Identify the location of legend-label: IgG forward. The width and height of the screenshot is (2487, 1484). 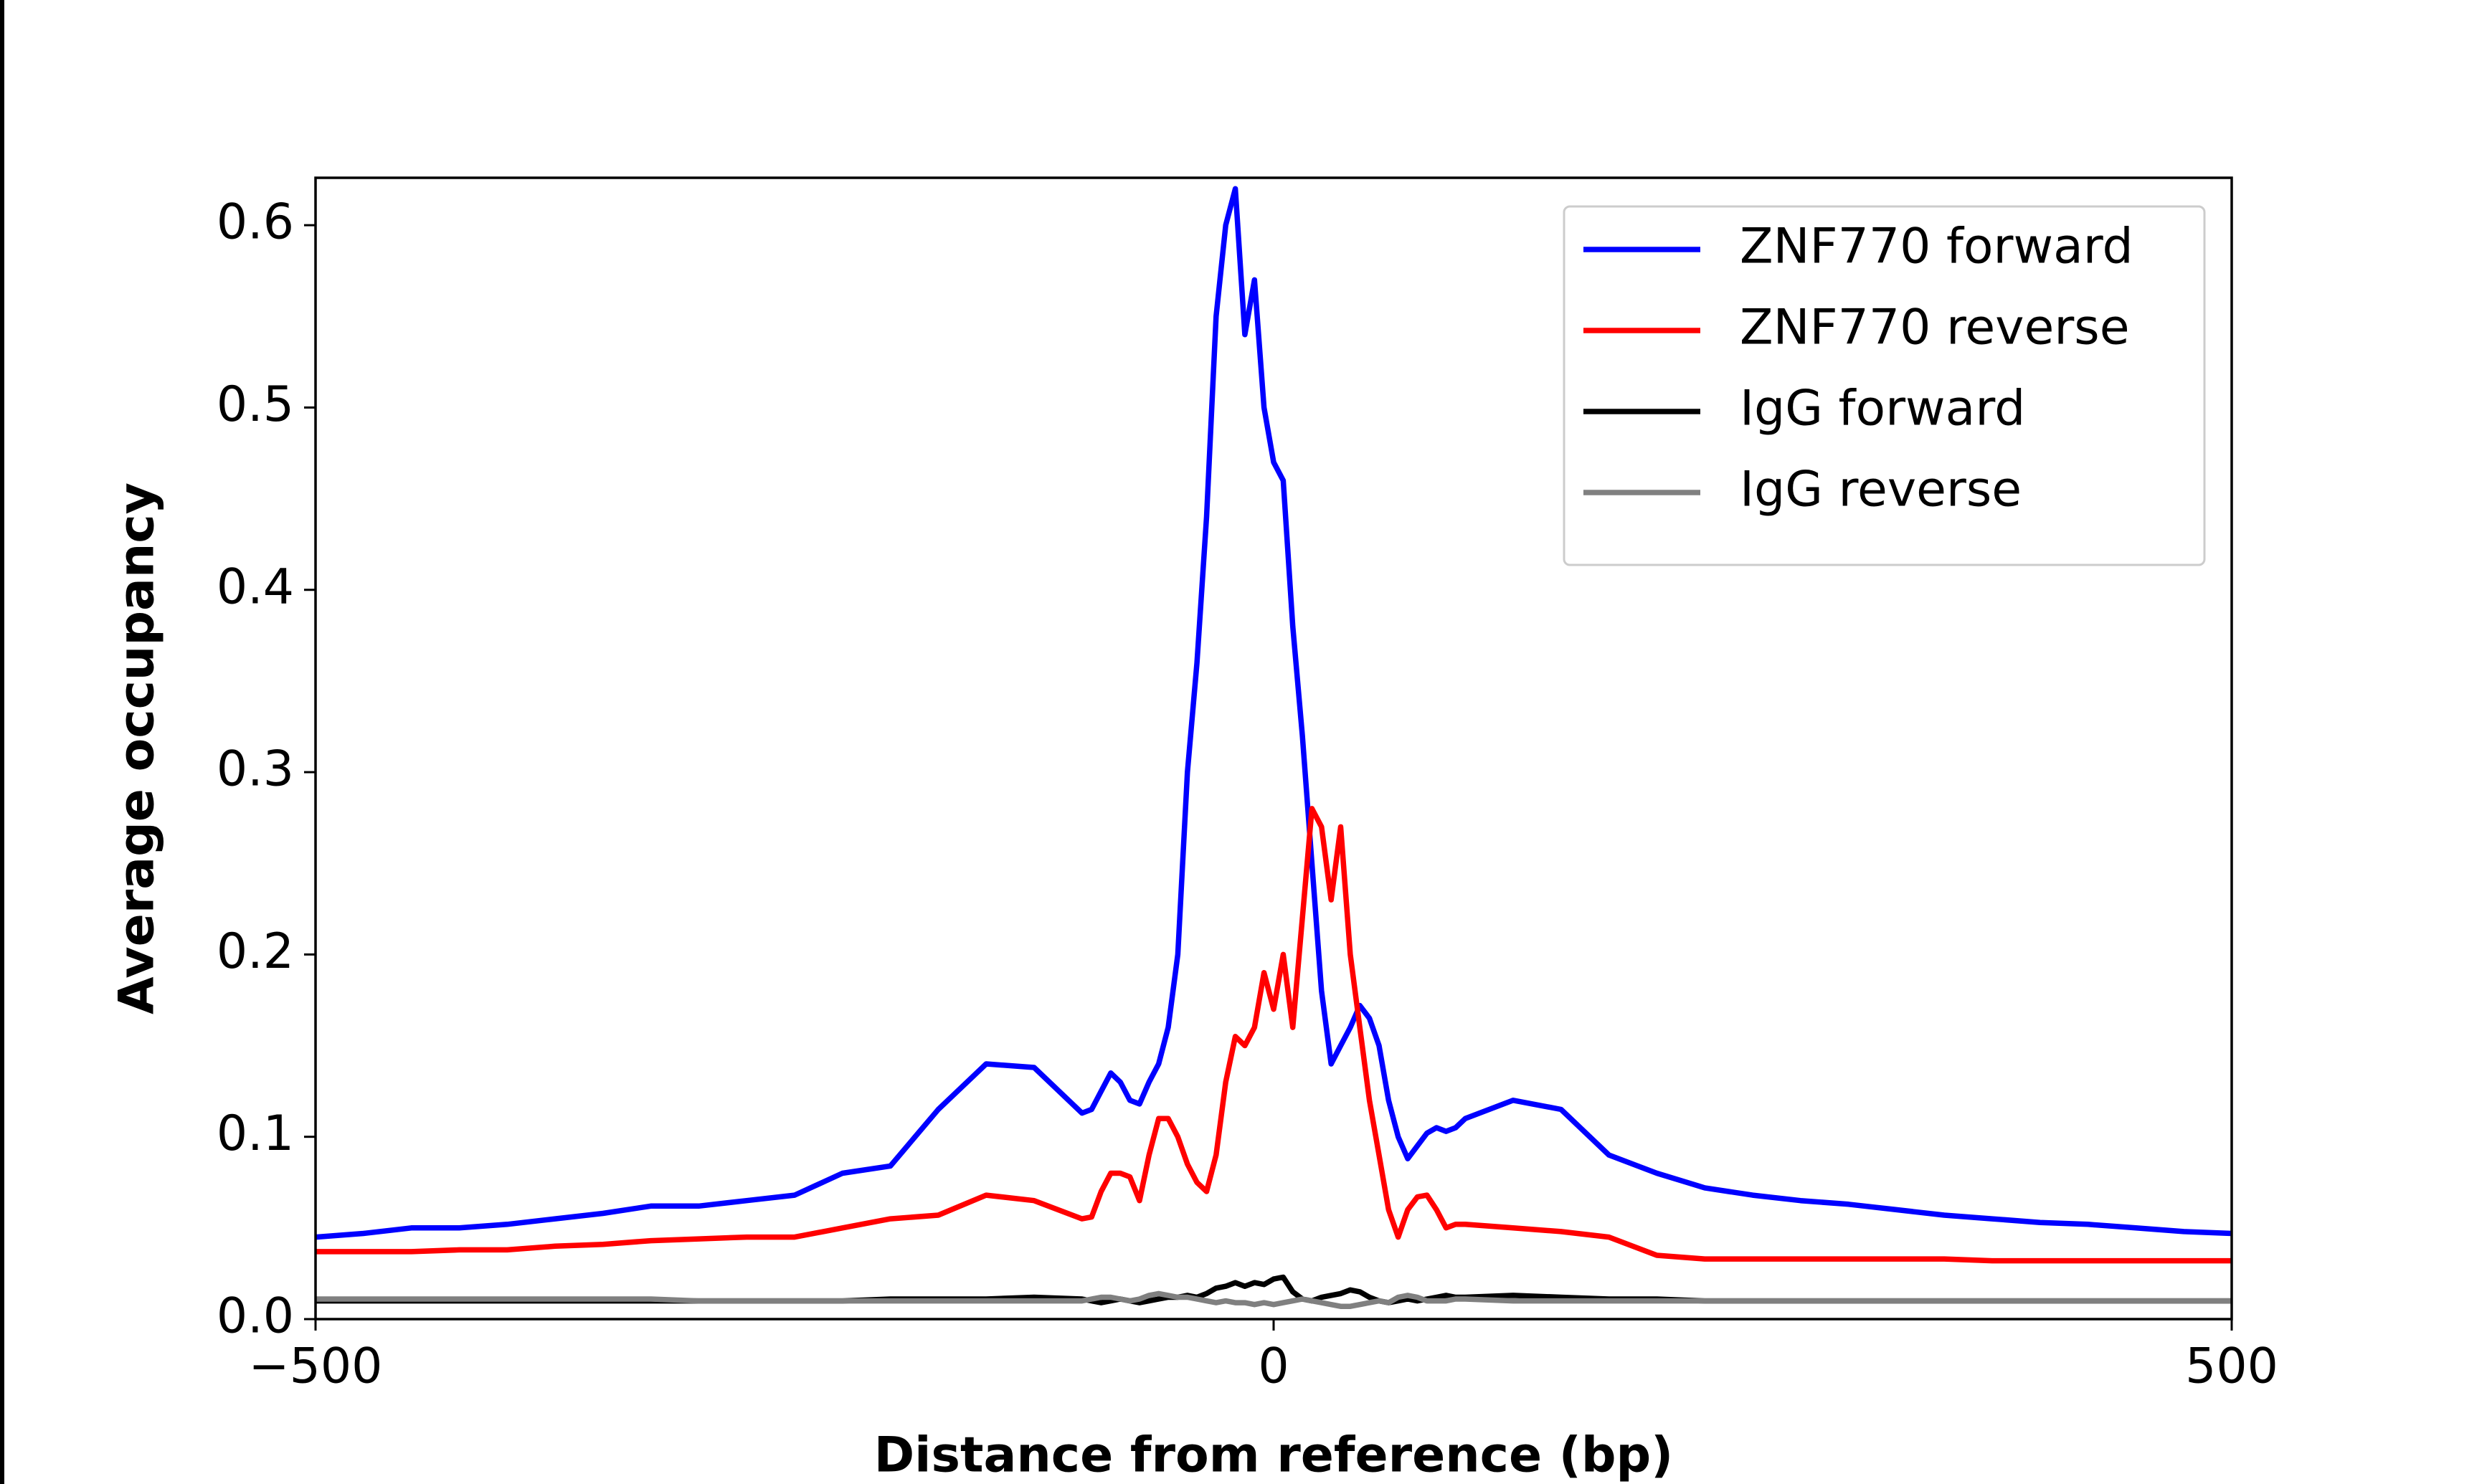
(1883, 409).